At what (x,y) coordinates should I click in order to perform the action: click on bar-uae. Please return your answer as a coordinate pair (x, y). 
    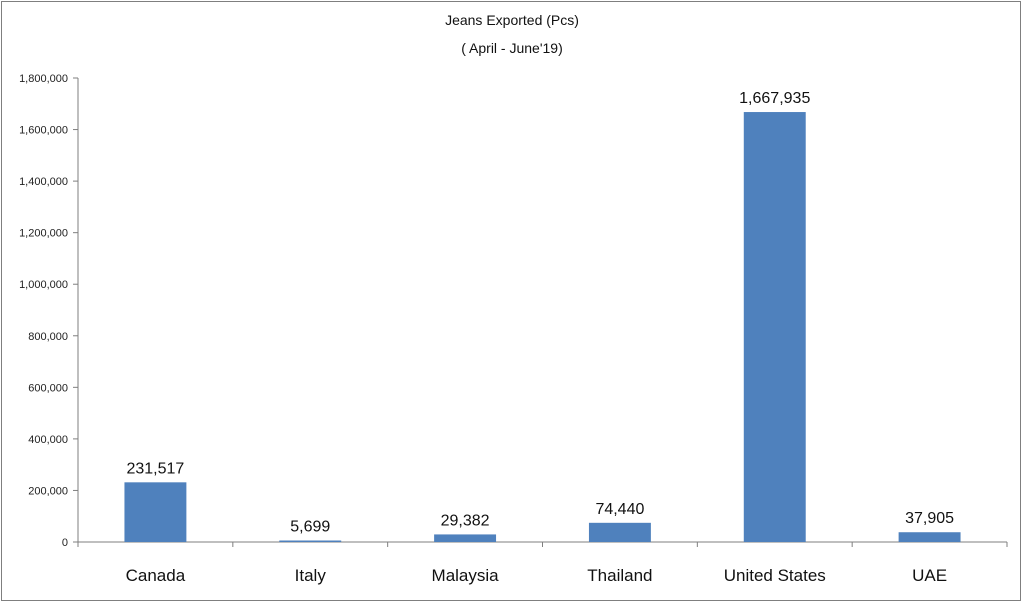
    Looking at the image, I should click on (929, 537).